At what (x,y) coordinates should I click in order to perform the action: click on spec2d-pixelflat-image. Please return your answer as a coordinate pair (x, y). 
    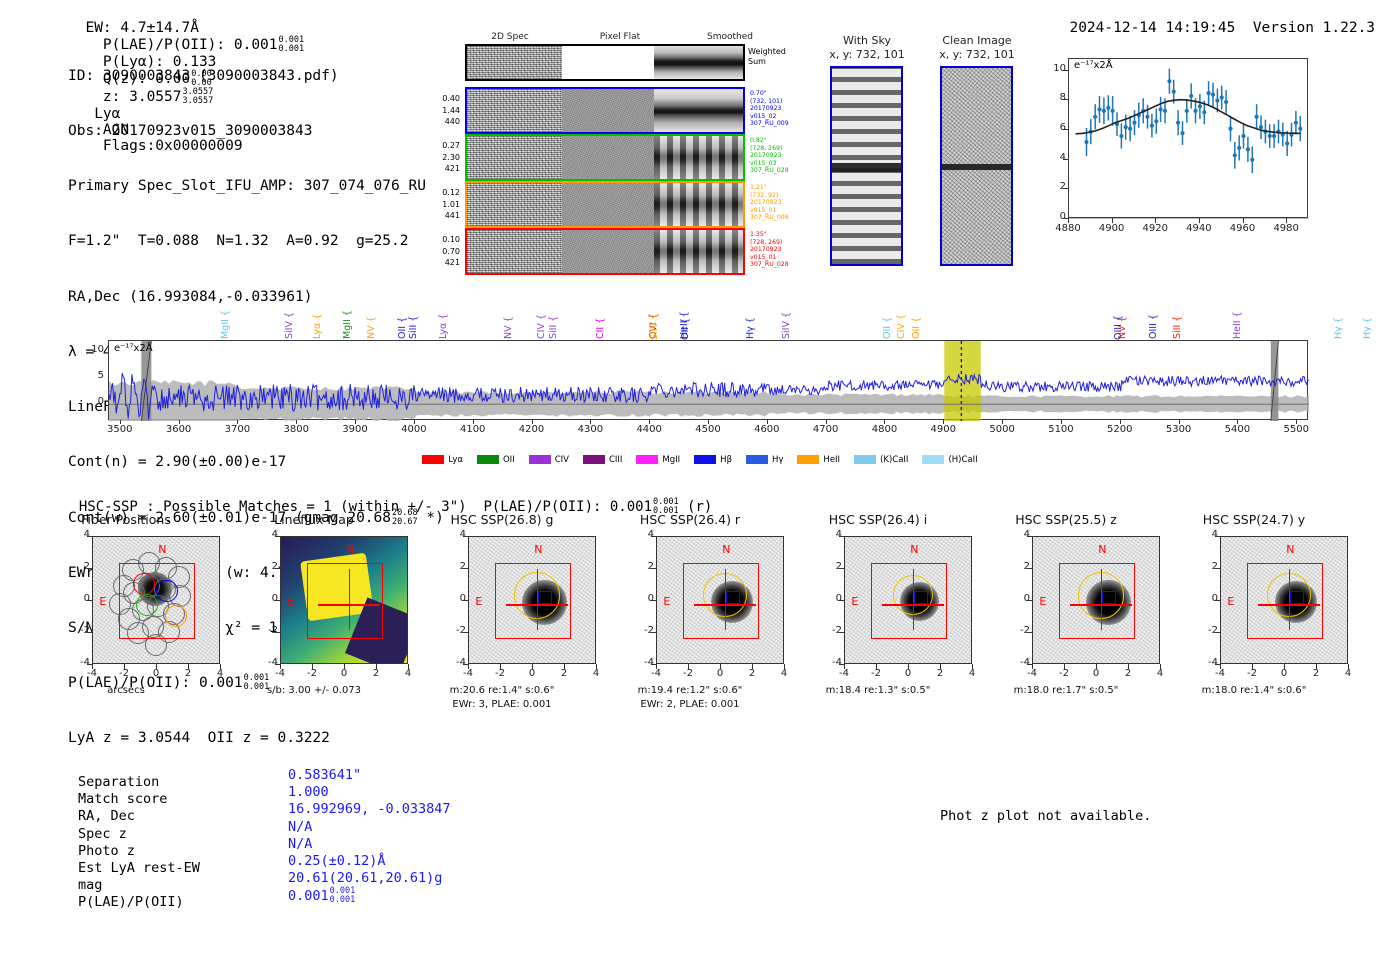
    Looking at the image, I should click on (608, 204).